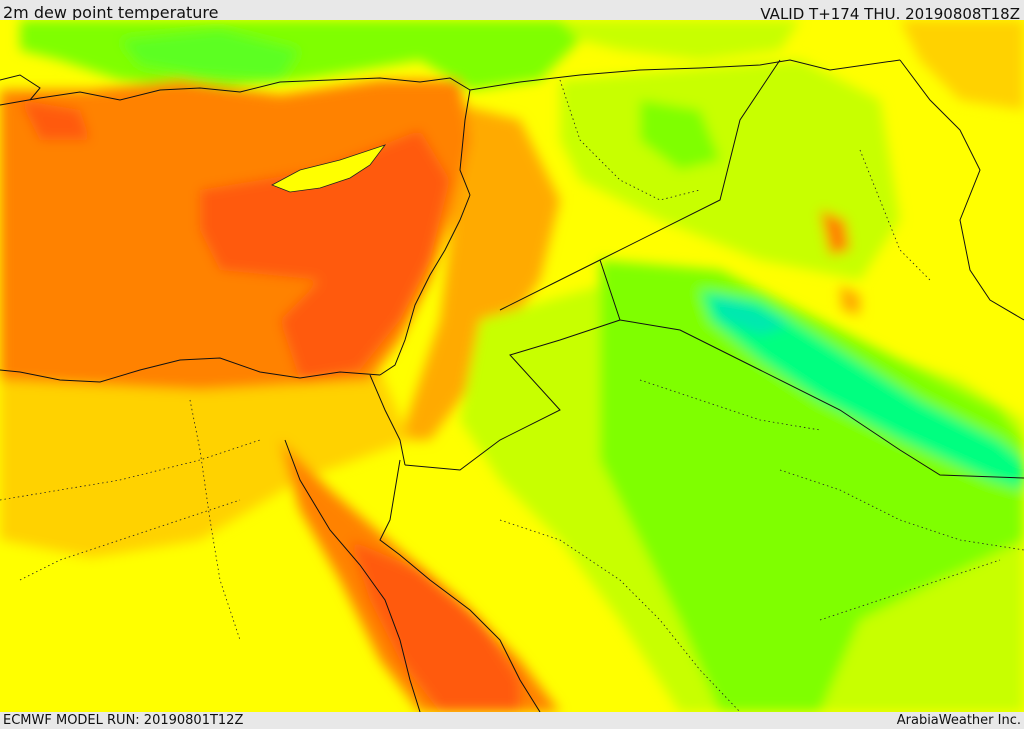 This screenshot has height=729, width=1024. What do you see at coordinates (425, 285) in the screenshot?
I see `levant-coast` at bounding box center [425, 285].